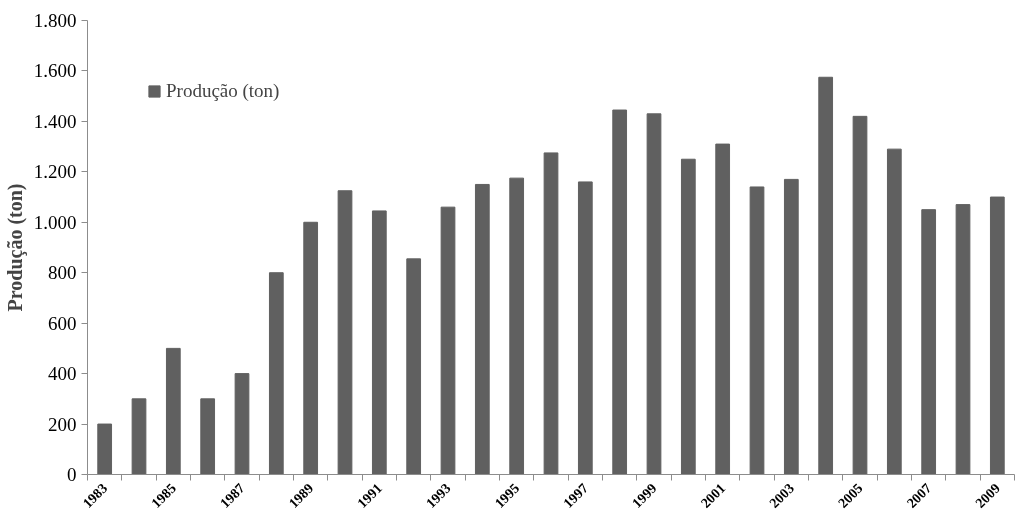 This screenshot has height=515, width=1024. What do you see at coordinates (55, 71) in the screenshot?
I see `y-tick-label: 1.600` at bounding box center [55, 71].